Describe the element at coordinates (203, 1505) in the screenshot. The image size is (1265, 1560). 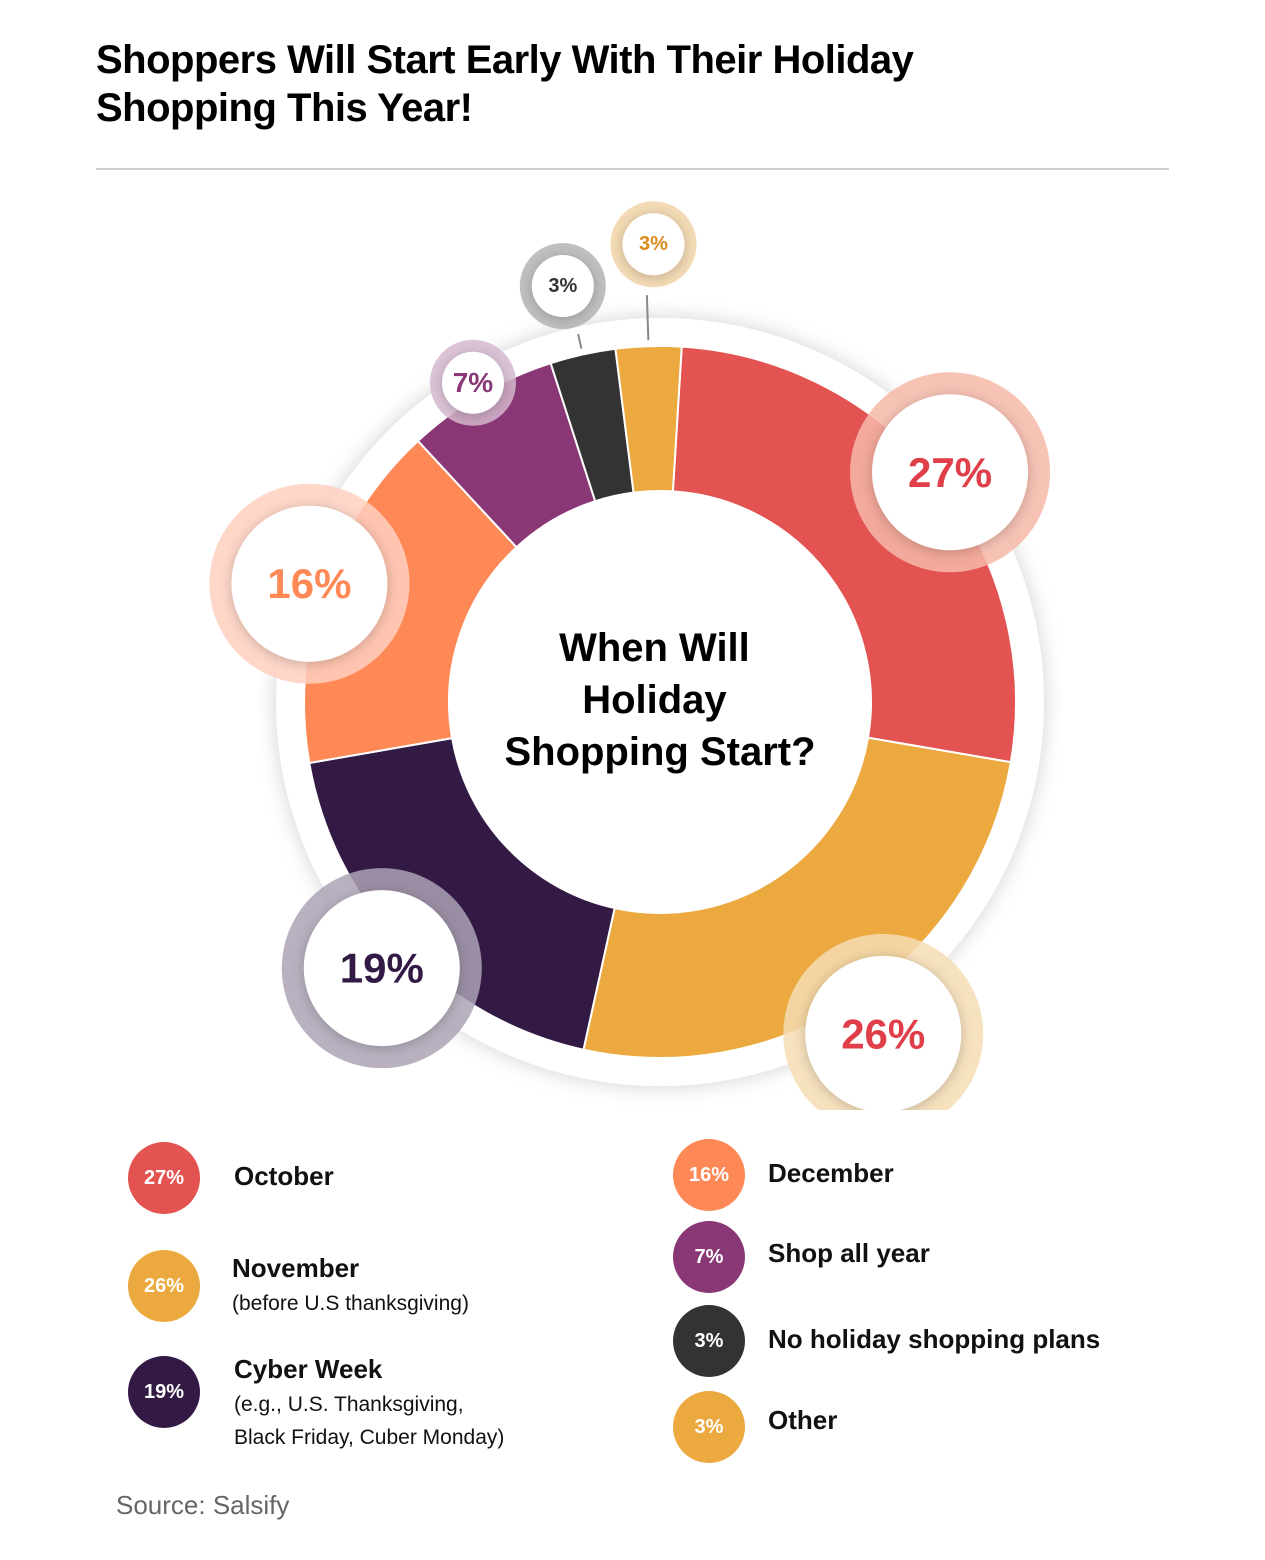
I see `source-note: Source: Salsify` at that location.